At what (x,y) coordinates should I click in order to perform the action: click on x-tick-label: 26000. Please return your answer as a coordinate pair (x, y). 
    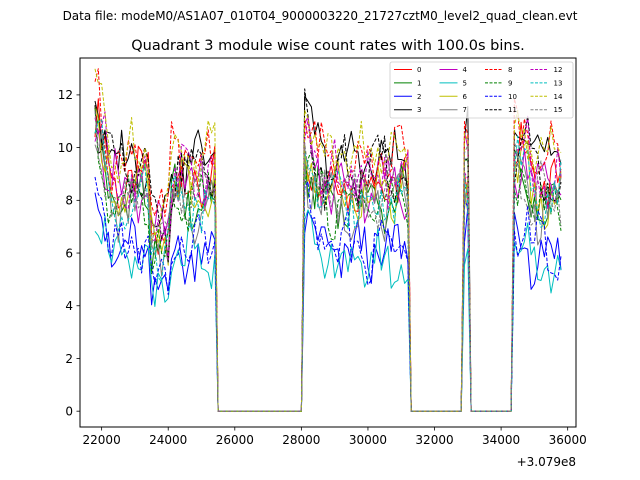
    Looking at the image, I should click on (235, 440).